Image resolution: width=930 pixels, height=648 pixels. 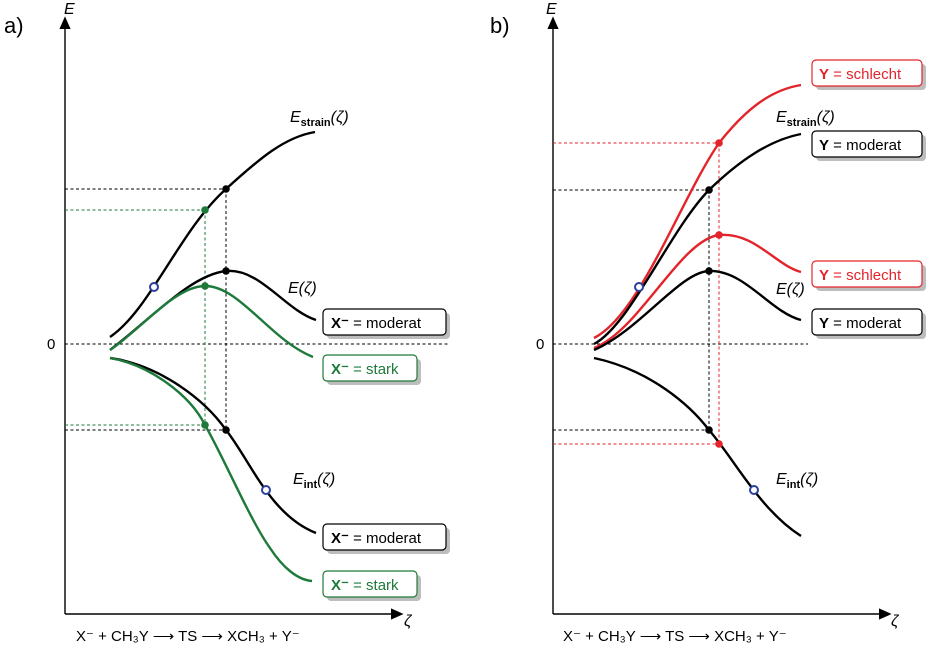 I want to click on energy-curve-moderat, so click(x=213, y=310).